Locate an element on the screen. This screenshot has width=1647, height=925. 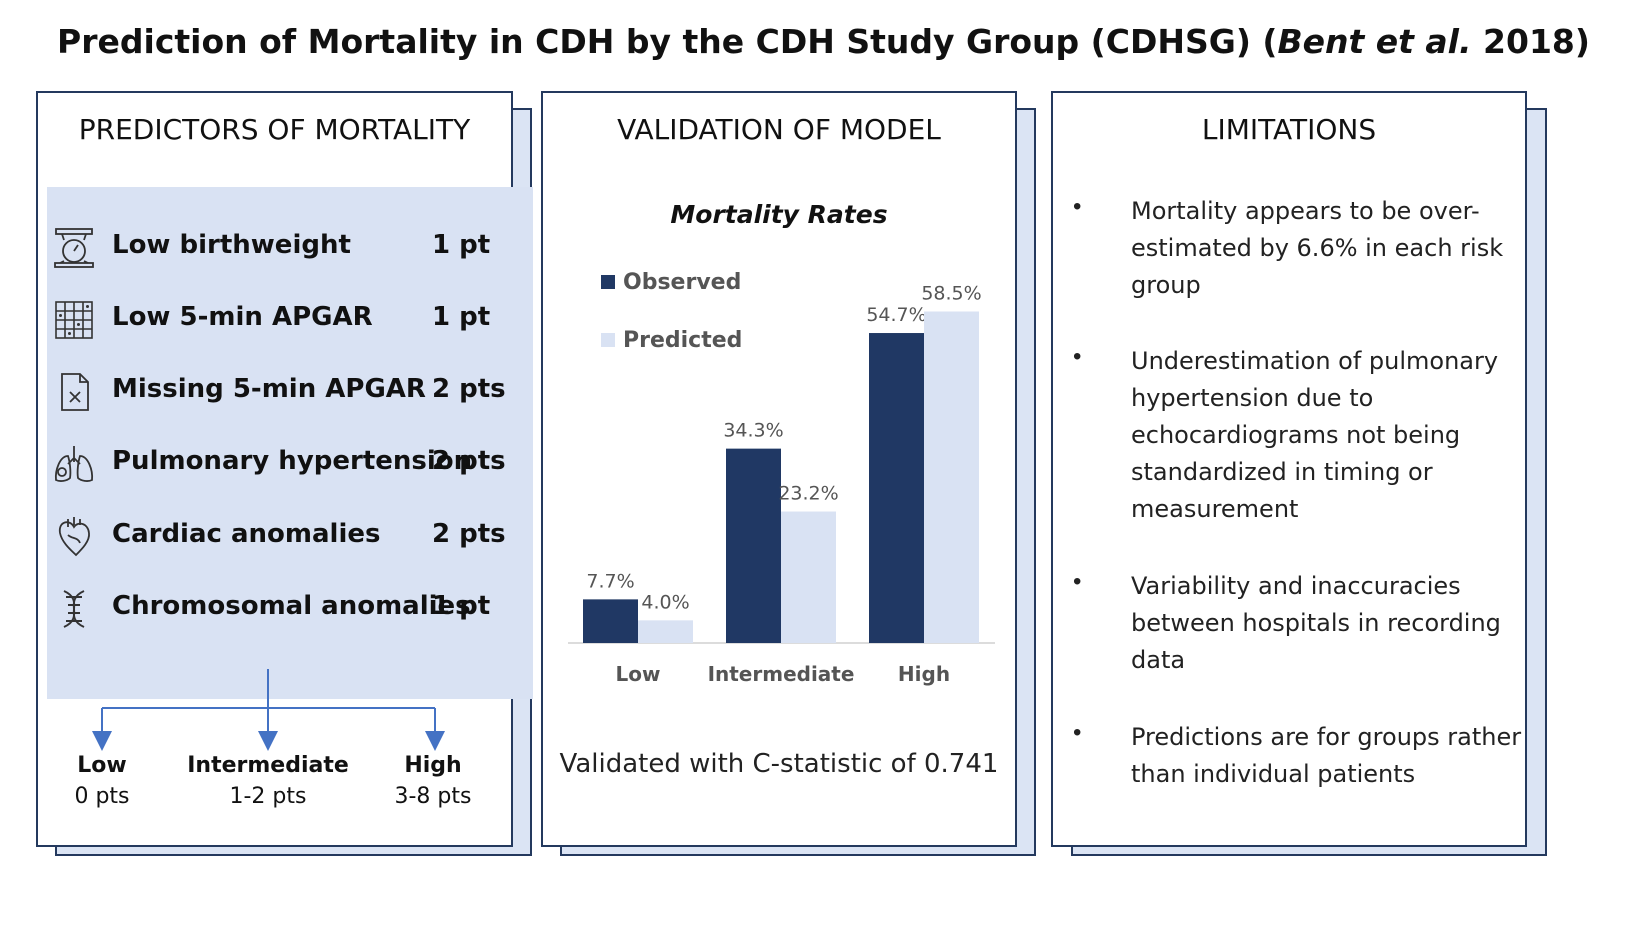
category-label: Low is located at coordinates (638, 674).